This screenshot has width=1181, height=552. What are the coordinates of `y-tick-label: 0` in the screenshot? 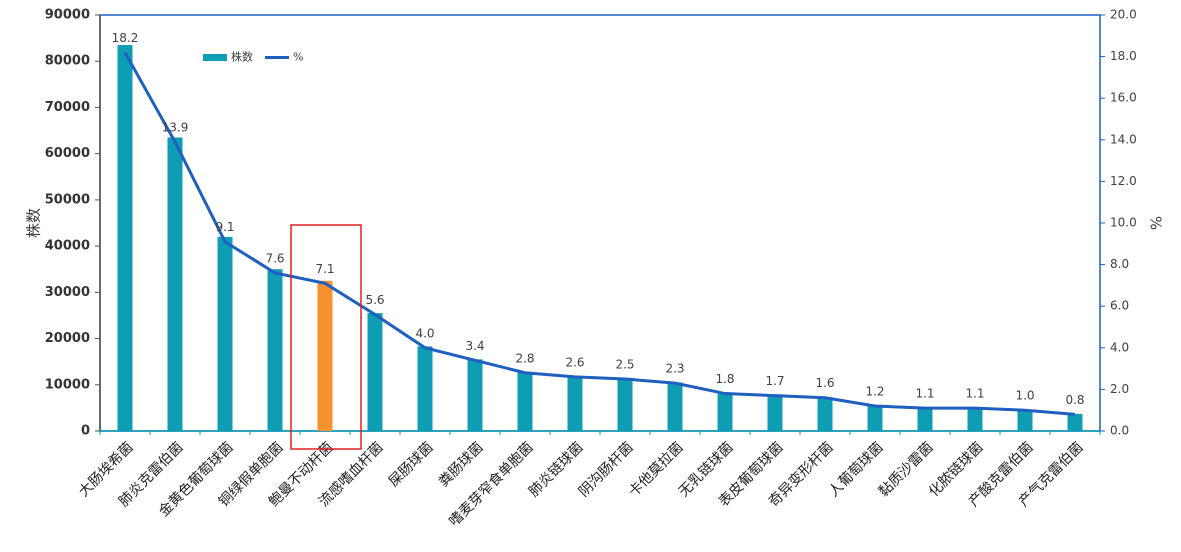 It's located at (85, 431).